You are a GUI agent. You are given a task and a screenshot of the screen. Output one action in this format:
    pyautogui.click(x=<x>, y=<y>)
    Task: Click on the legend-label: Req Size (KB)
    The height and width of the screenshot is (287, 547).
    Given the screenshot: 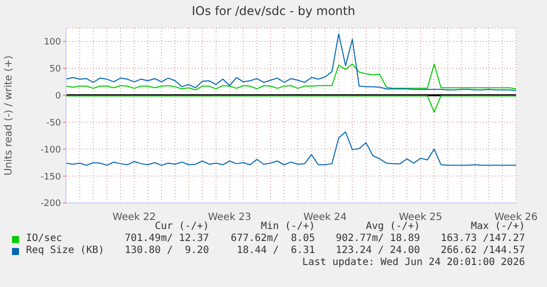 What is the action you would take?
    pyautogui.click(x=65, y=250)
    